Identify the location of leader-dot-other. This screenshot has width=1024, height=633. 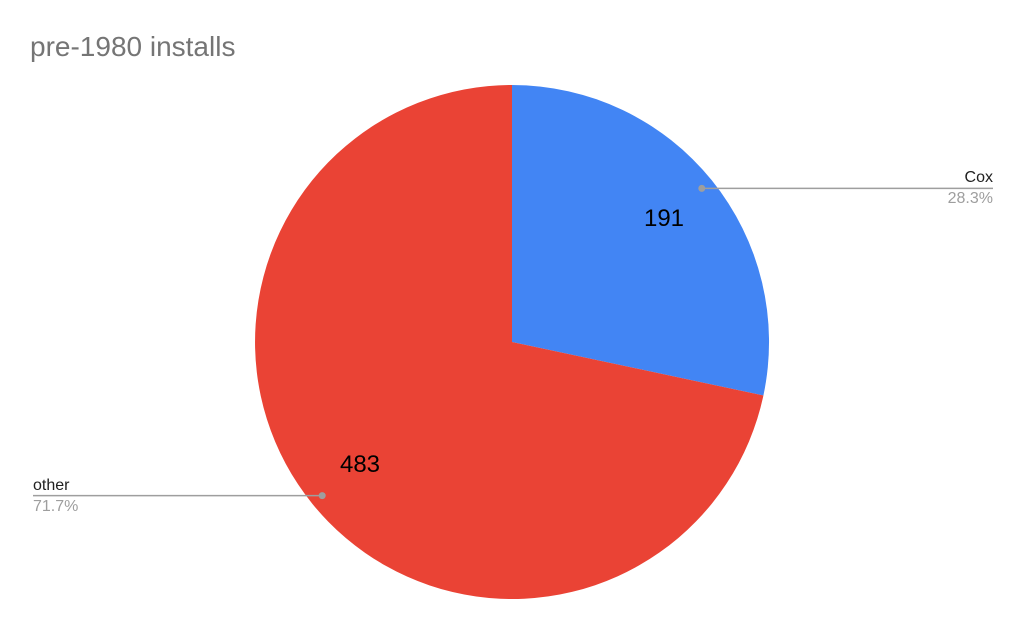
(322, 496).